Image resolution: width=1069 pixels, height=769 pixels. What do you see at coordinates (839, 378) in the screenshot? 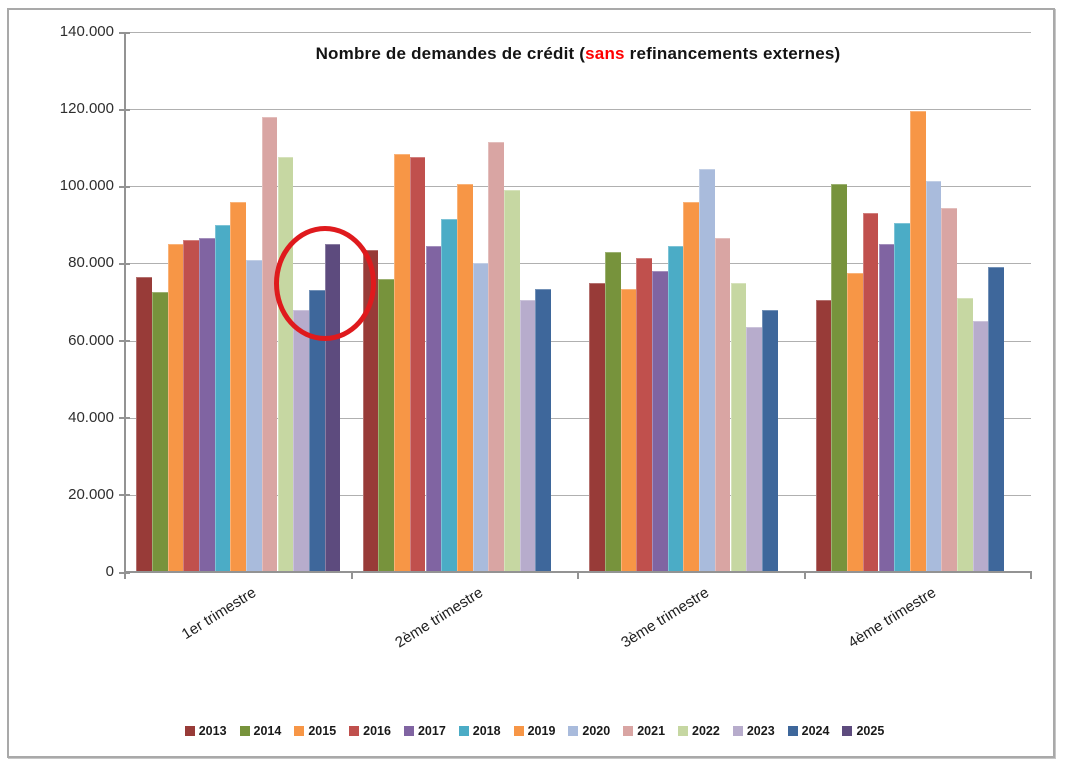
I see `bar-2014-4ème-trimestre` at bounding box center [839, 378].